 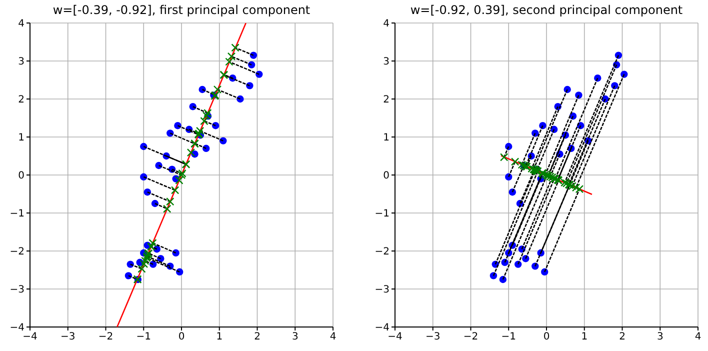 I want to click on chart-title: w=[-0.39, -0.92], first principal component, so click(x=182, y=10).